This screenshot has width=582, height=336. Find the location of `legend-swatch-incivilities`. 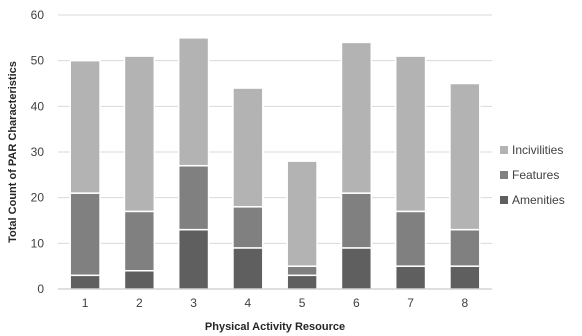

legend-swatch-incivilities is located at coordinates (504, 150).